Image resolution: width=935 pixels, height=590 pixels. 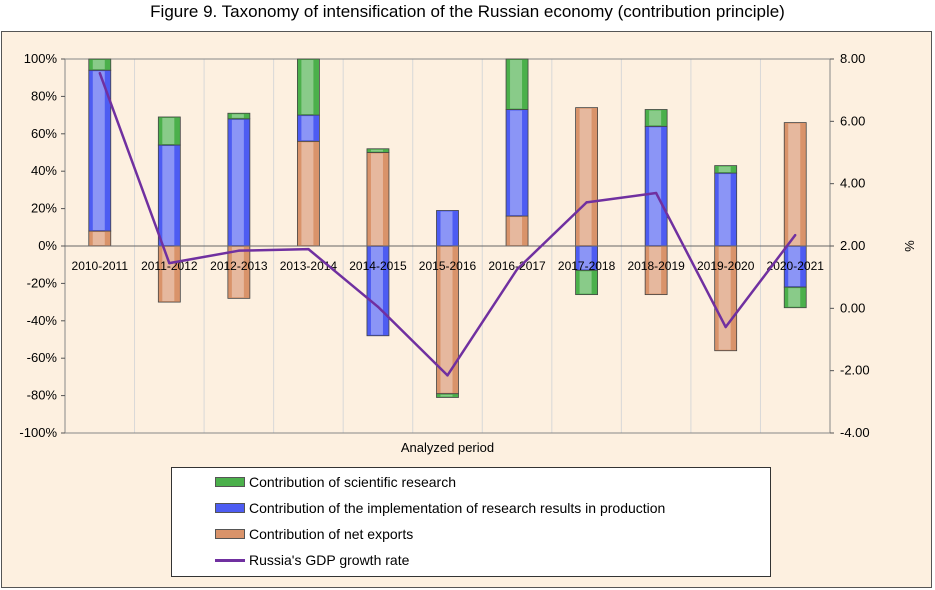 What do you see at coordinates (42, 357) in the screenshot?
I see `left-tick-label: -60%` at bounding box center [42, 357].